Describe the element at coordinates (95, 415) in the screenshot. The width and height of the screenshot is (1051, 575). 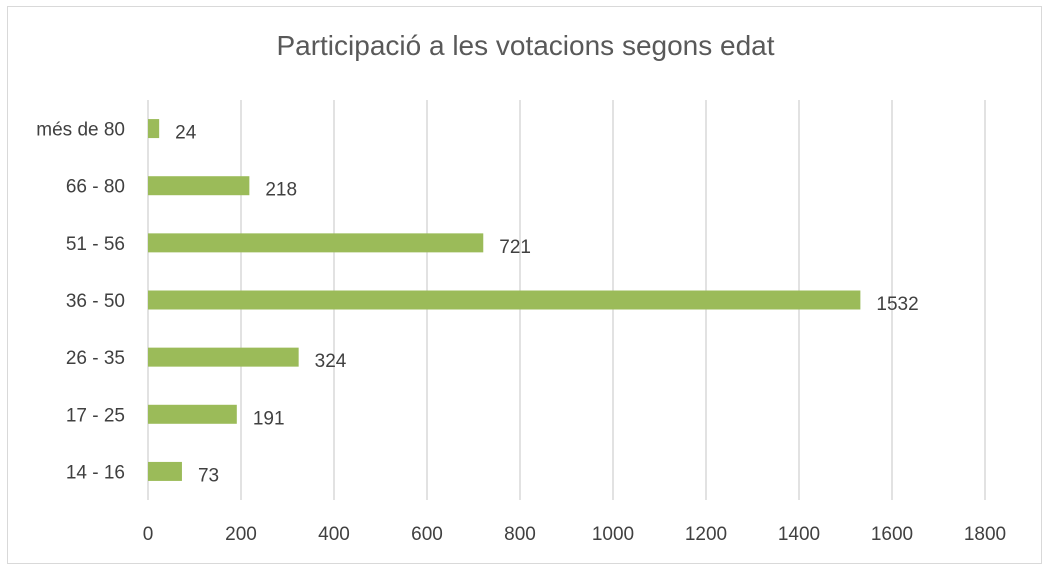
I see `category-label: 17 - 25` at that location.